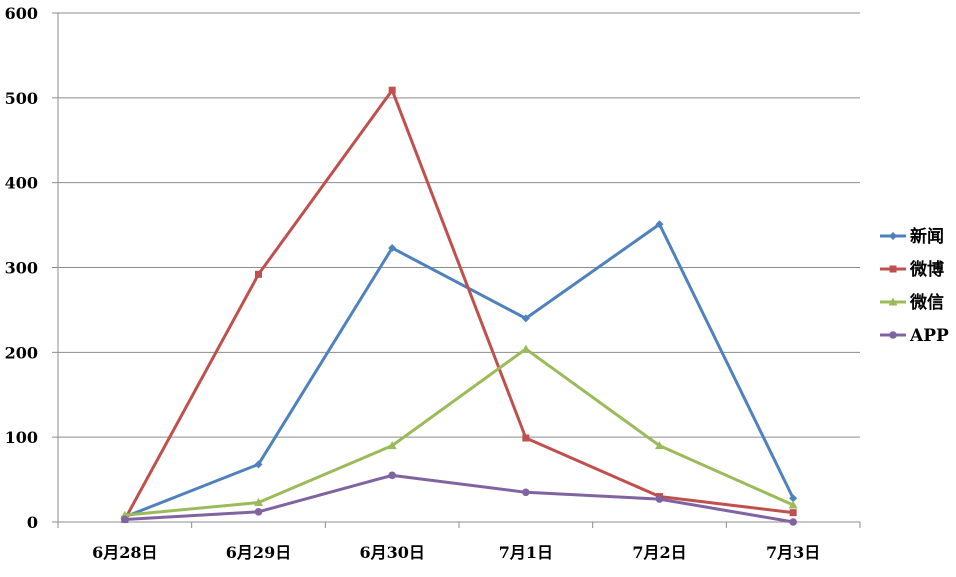 This screenshot has width=956, height=577. What do you see at coordinates (456, 552) in the screenshot?
I see `x-axis-ticks: 6月28日 6月29日 6月30日 7月1日 7月2日 7月3日` at bounding box center [456, 552].